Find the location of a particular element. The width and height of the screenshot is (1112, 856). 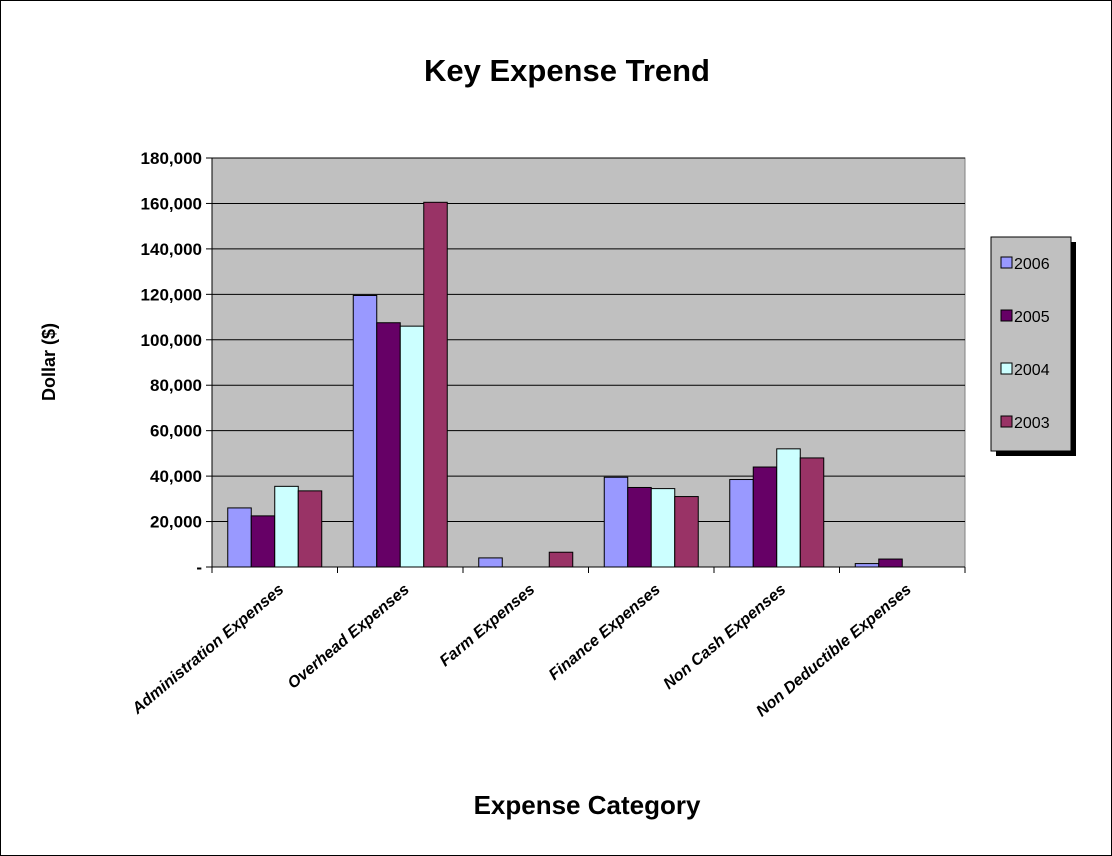

legend-label: 2003 is located at coordinates (1032, 423).